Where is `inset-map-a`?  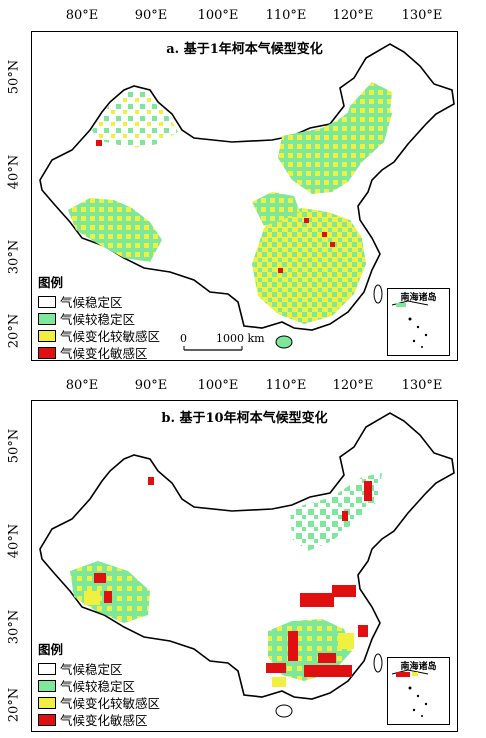 inset-map-a is located at coordinates (410, 324).